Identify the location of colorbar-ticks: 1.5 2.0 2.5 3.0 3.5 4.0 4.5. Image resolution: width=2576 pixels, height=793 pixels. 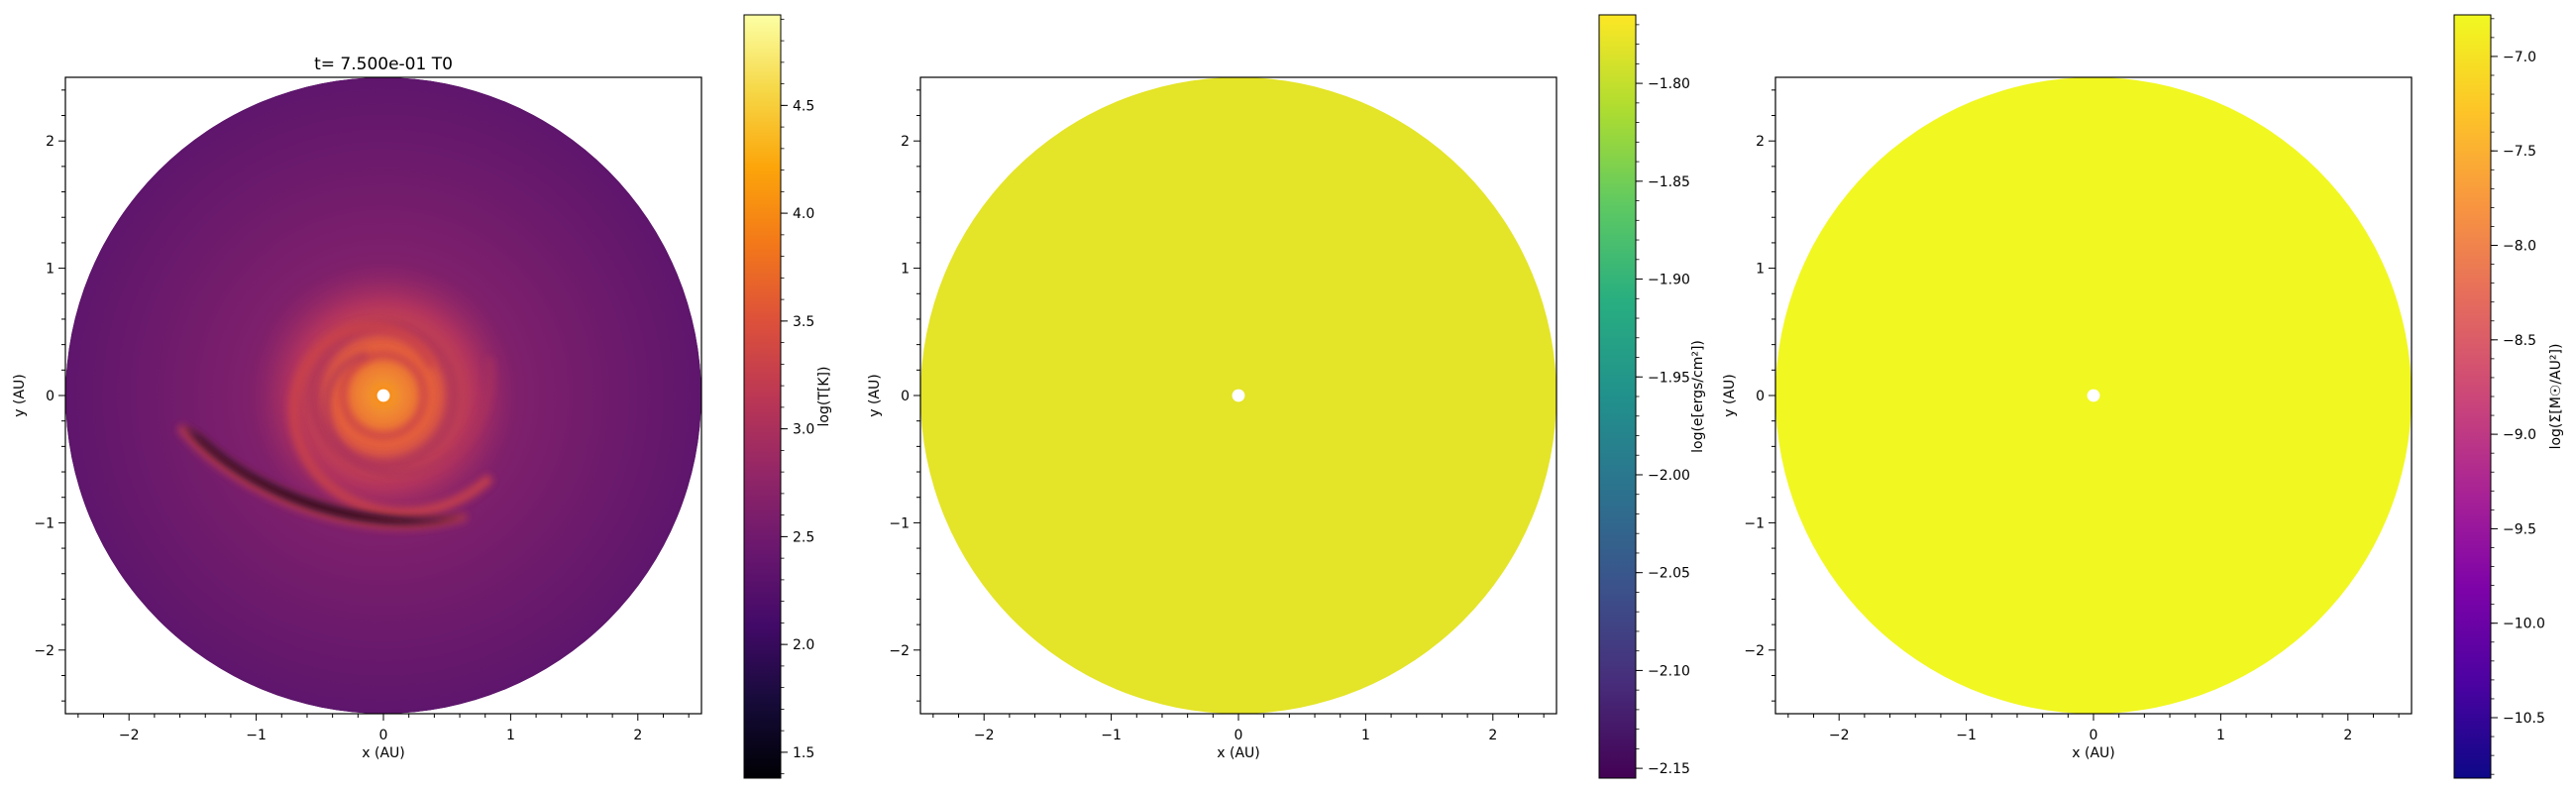
(797, 396).